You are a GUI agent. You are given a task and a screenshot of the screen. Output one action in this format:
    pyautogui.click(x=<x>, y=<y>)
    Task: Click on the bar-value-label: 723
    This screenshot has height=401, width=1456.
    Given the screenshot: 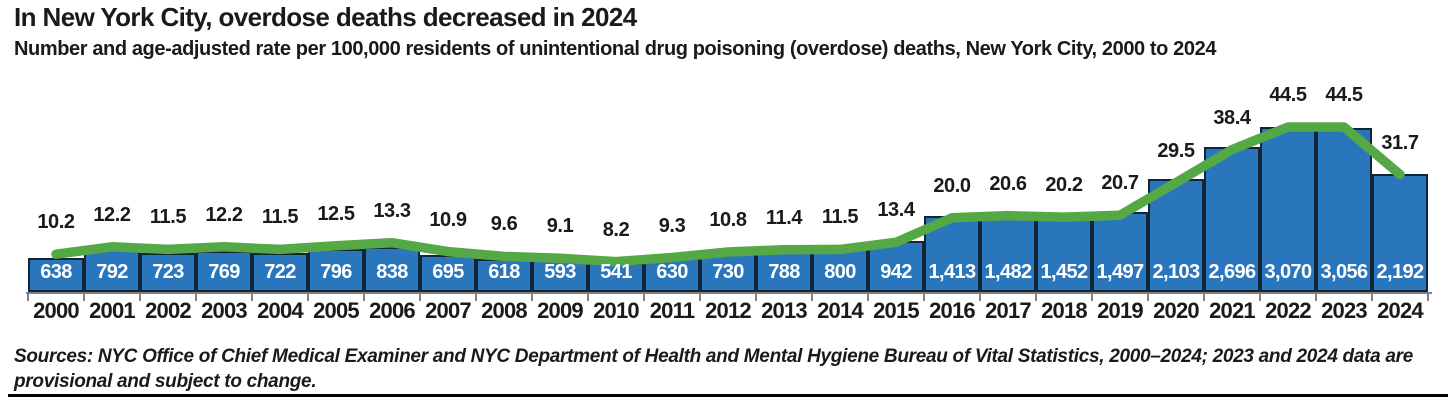 What is the action you would take?
    pyautogui.click(x=168, y=272)
    